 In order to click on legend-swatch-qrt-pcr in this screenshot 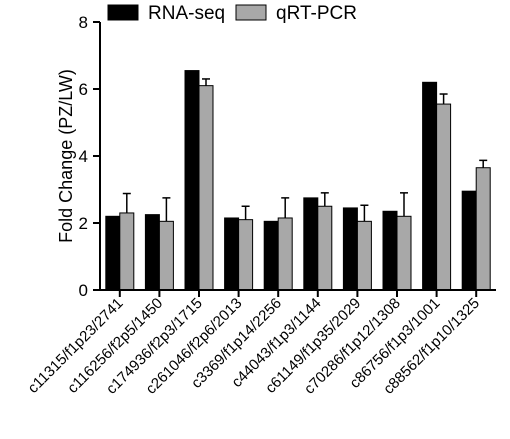, I will do `click(251, 12)`.